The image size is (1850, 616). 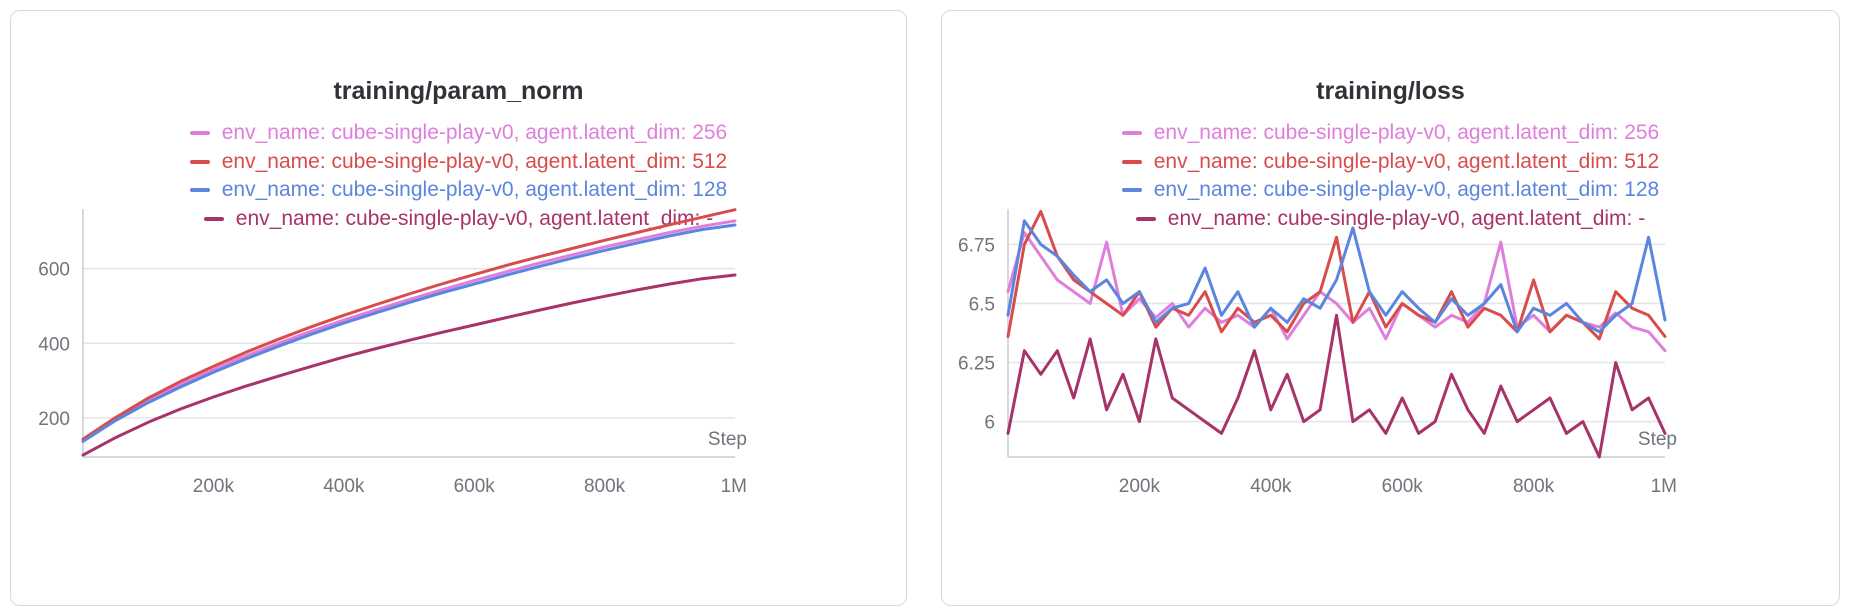 I want to click on chart-title: training/param_norm, so click(x=458, y=91).